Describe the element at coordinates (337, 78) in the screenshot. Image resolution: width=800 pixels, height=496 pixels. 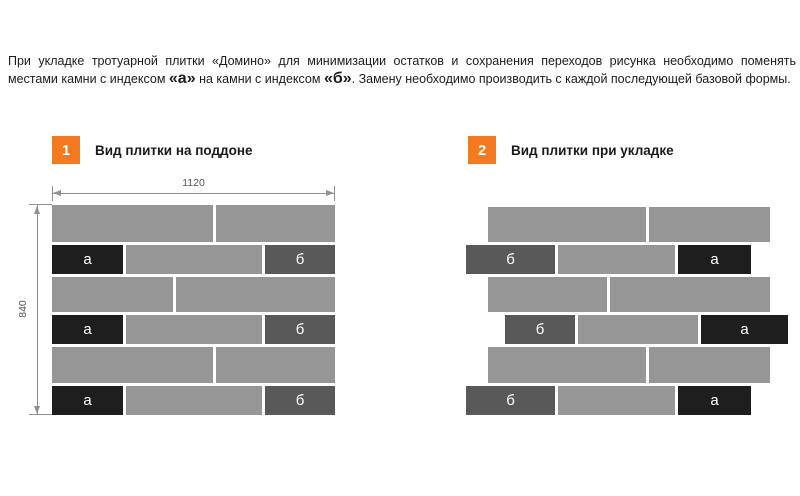
I see `index-b-highlight: «б»` at that location.